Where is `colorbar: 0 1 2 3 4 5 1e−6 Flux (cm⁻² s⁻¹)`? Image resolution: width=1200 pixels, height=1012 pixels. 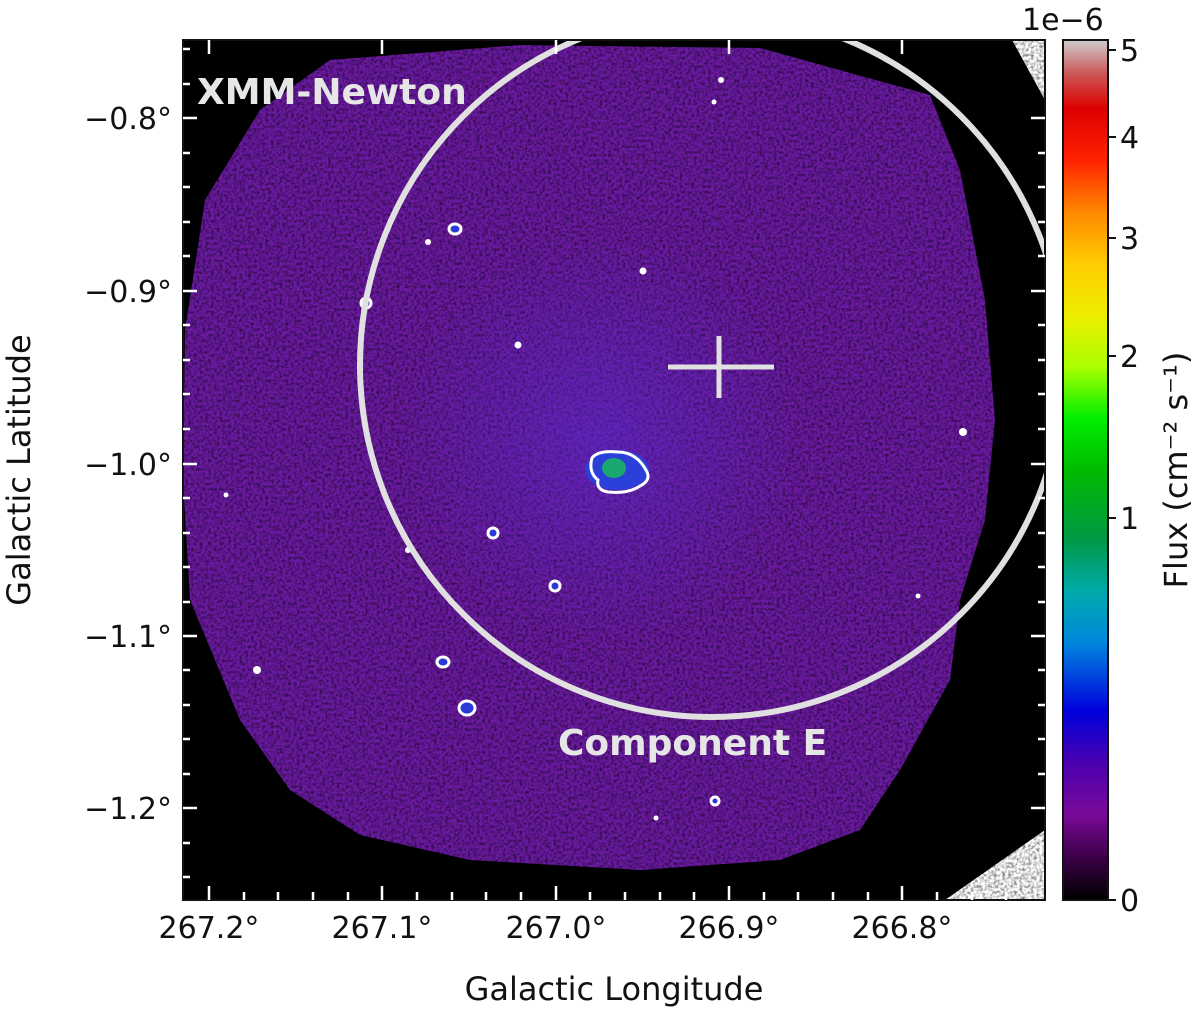 colorbar: 0 1 2 3 4 5 1e−6 Flux (cm⁻² s⁻¹) is located at coordinates (1108, 461).